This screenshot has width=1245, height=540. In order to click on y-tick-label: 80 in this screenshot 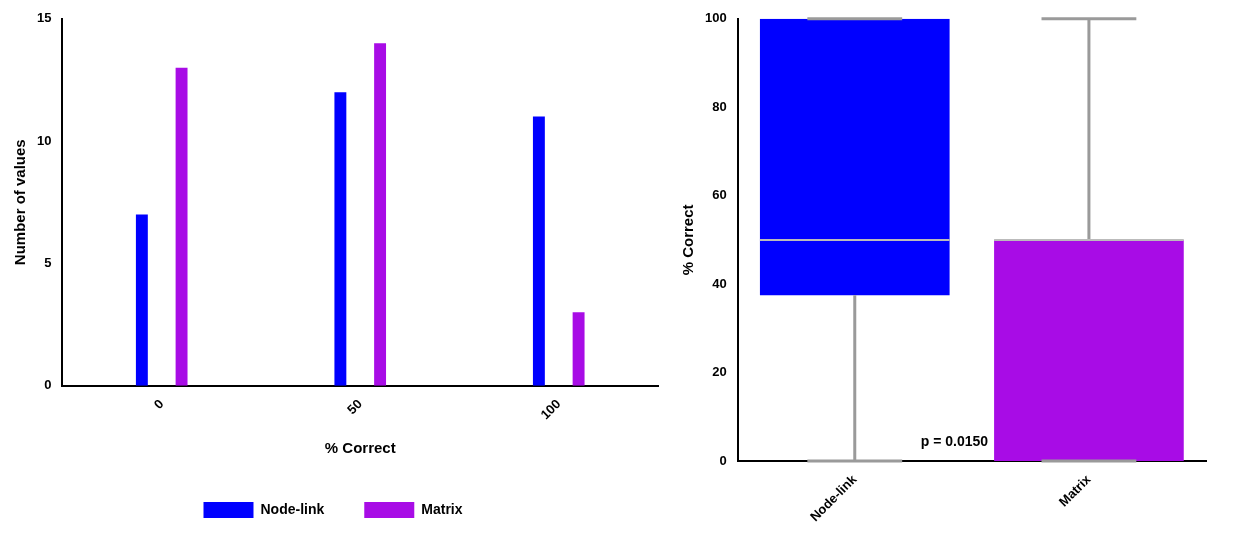, I will do `click(719, 106)`.